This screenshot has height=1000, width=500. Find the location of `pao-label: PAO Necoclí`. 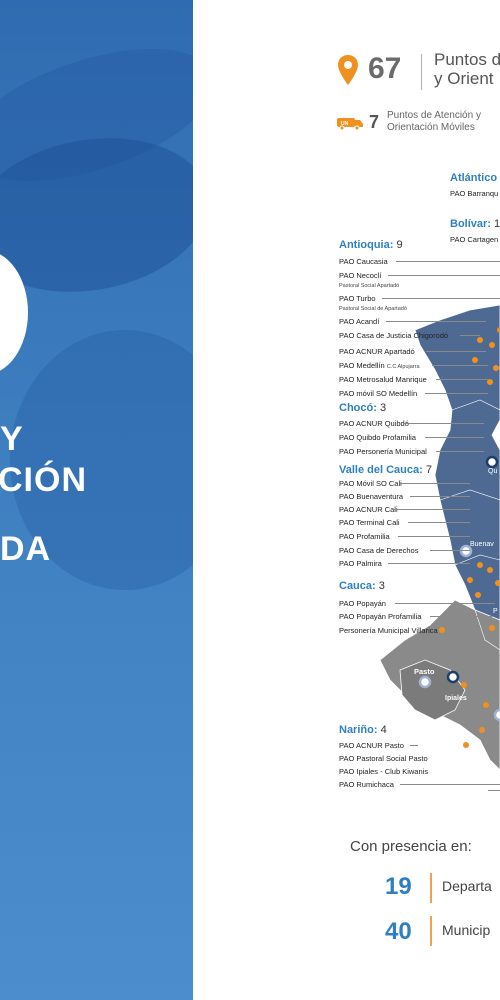

pao-label: PAO Necoclí is located at coordinates (360, 275).